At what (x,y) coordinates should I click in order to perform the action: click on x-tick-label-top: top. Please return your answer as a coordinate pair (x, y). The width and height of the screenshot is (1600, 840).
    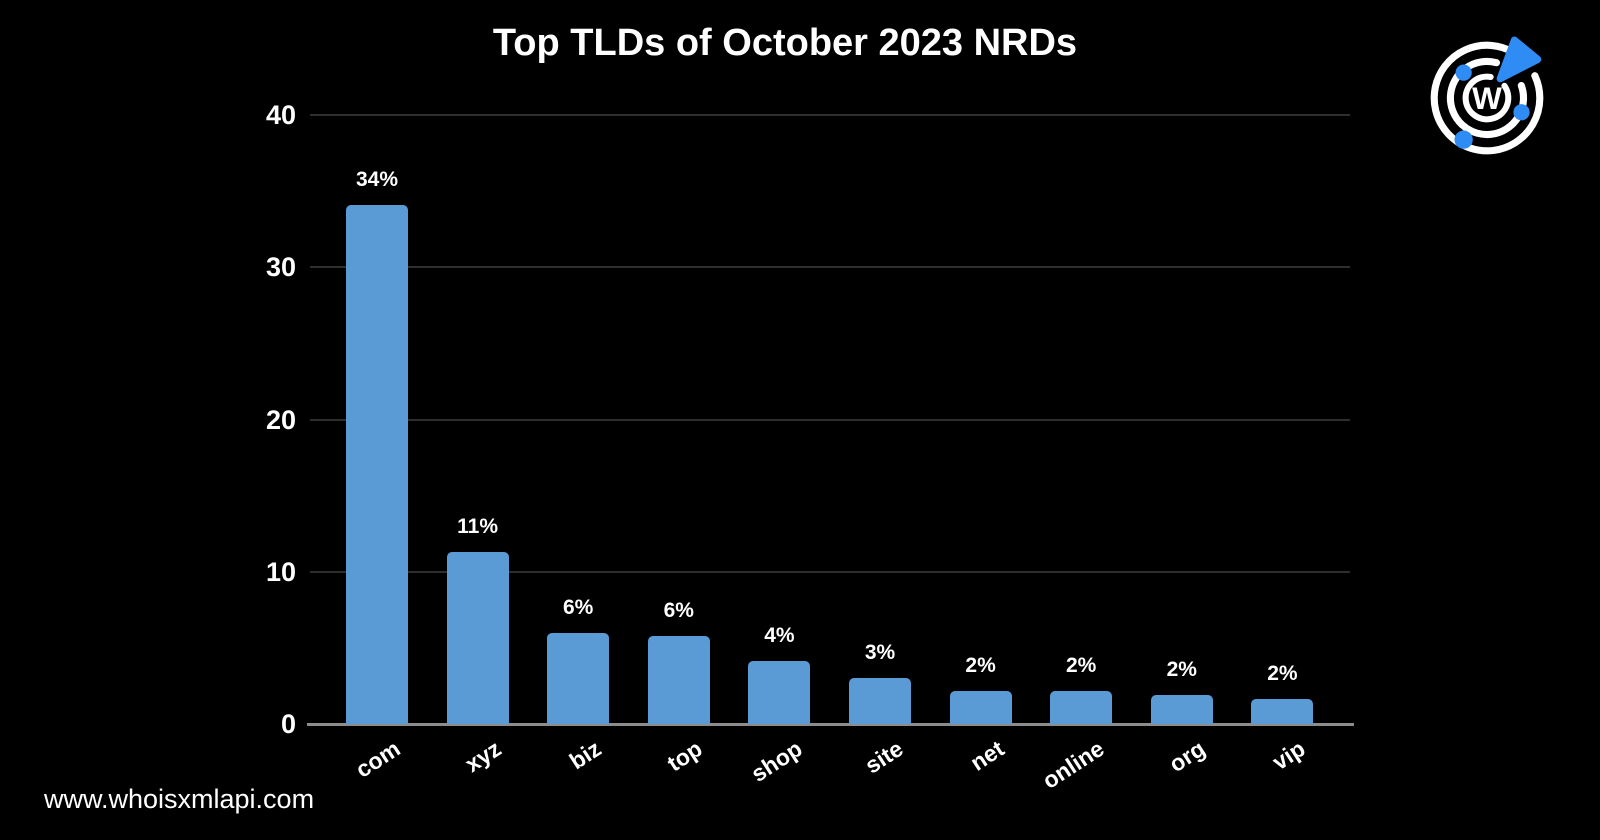
    Looking at the image, I should click on (684, 756).